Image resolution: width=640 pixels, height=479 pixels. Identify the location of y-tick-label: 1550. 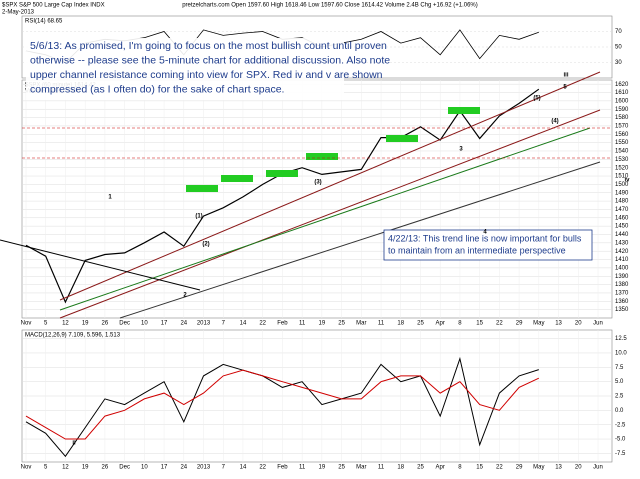
(622, 143).